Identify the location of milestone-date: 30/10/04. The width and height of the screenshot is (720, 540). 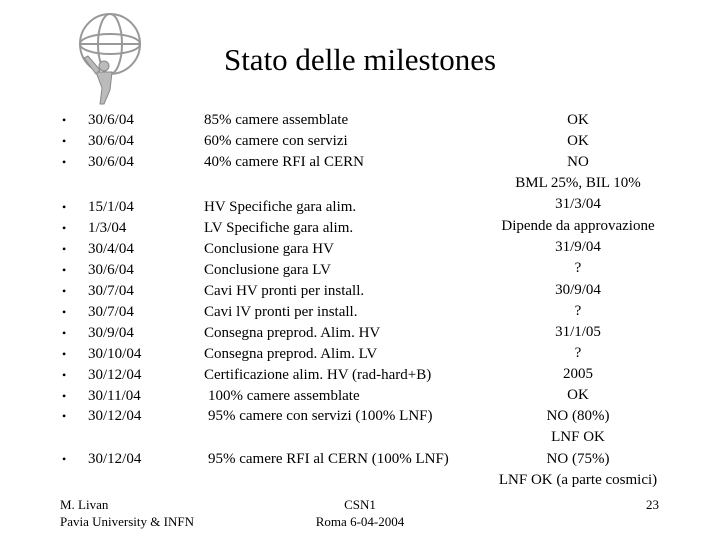
(102, 354).